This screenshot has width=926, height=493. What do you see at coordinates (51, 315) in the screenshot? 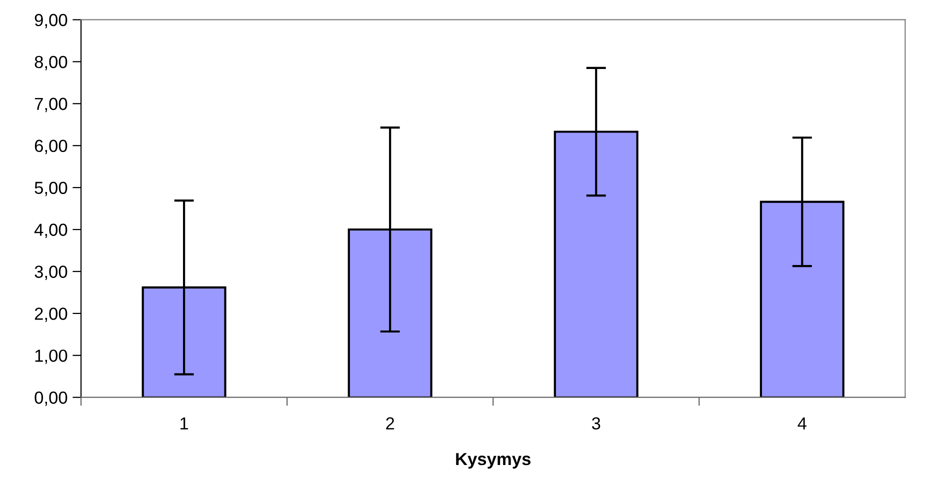
I see `y-tick-label: 2,00` at bounding box center [51, 315].